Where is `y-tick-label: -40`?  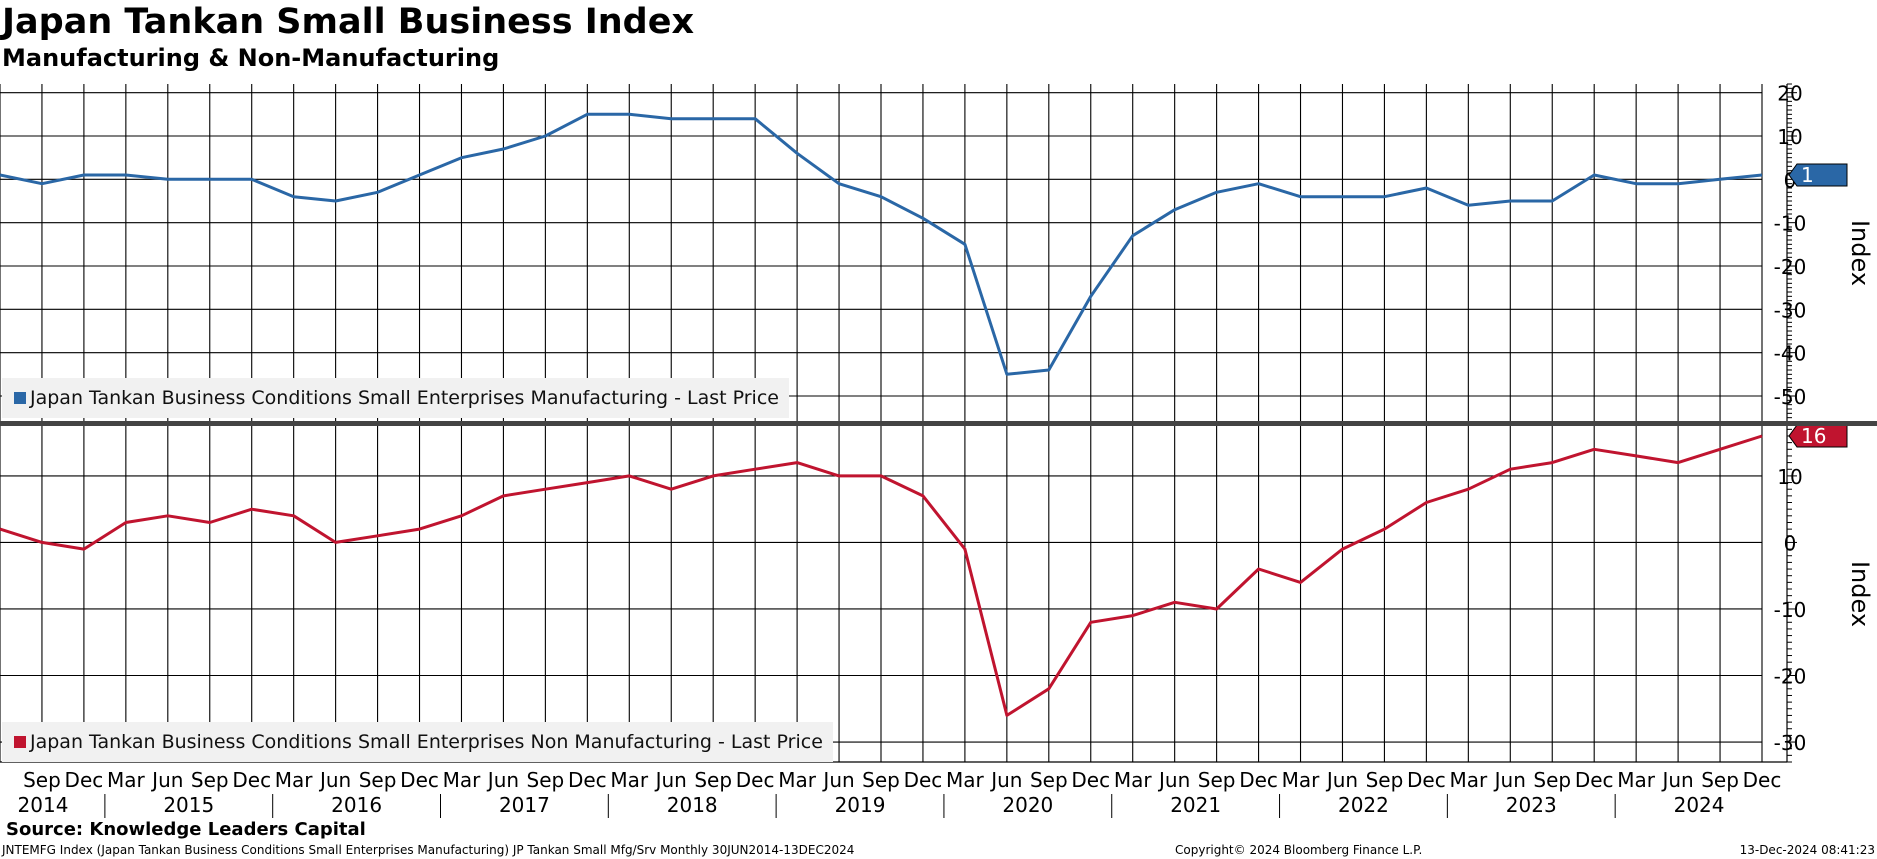
y-tick-label: -40 is located at coordinates (1790, 354).